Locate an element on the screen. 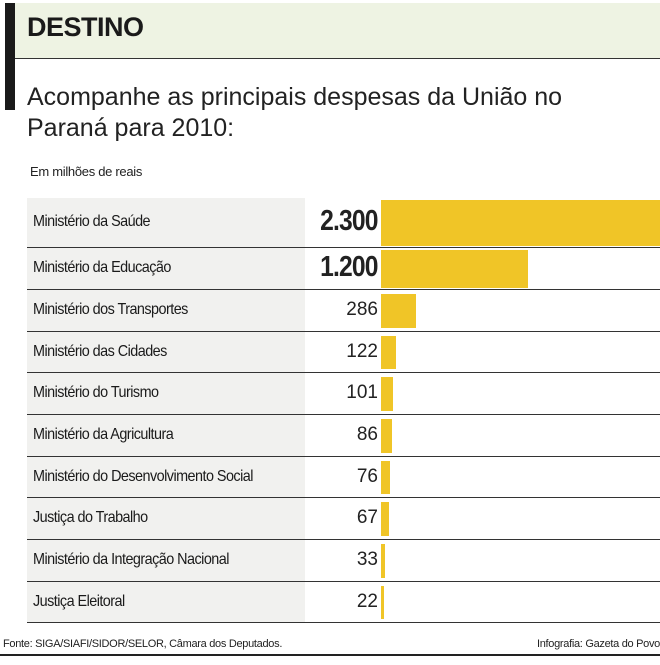 This screenshot has height=665, width=660. bar-row: Ministério dos Transportes 286 is located at coordinates (343, 311).